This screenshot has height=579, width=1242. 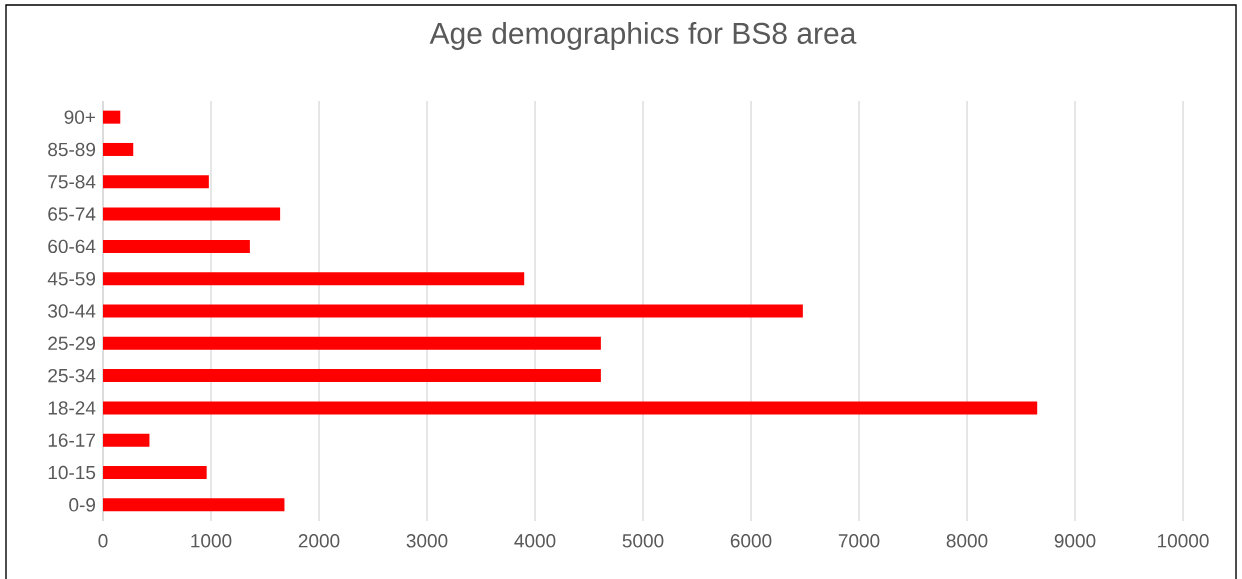 What do you see at coordinates (72, 311) in the screenshot?
I see `y-tick-label: 30-44` at bounding box center [72, 311].